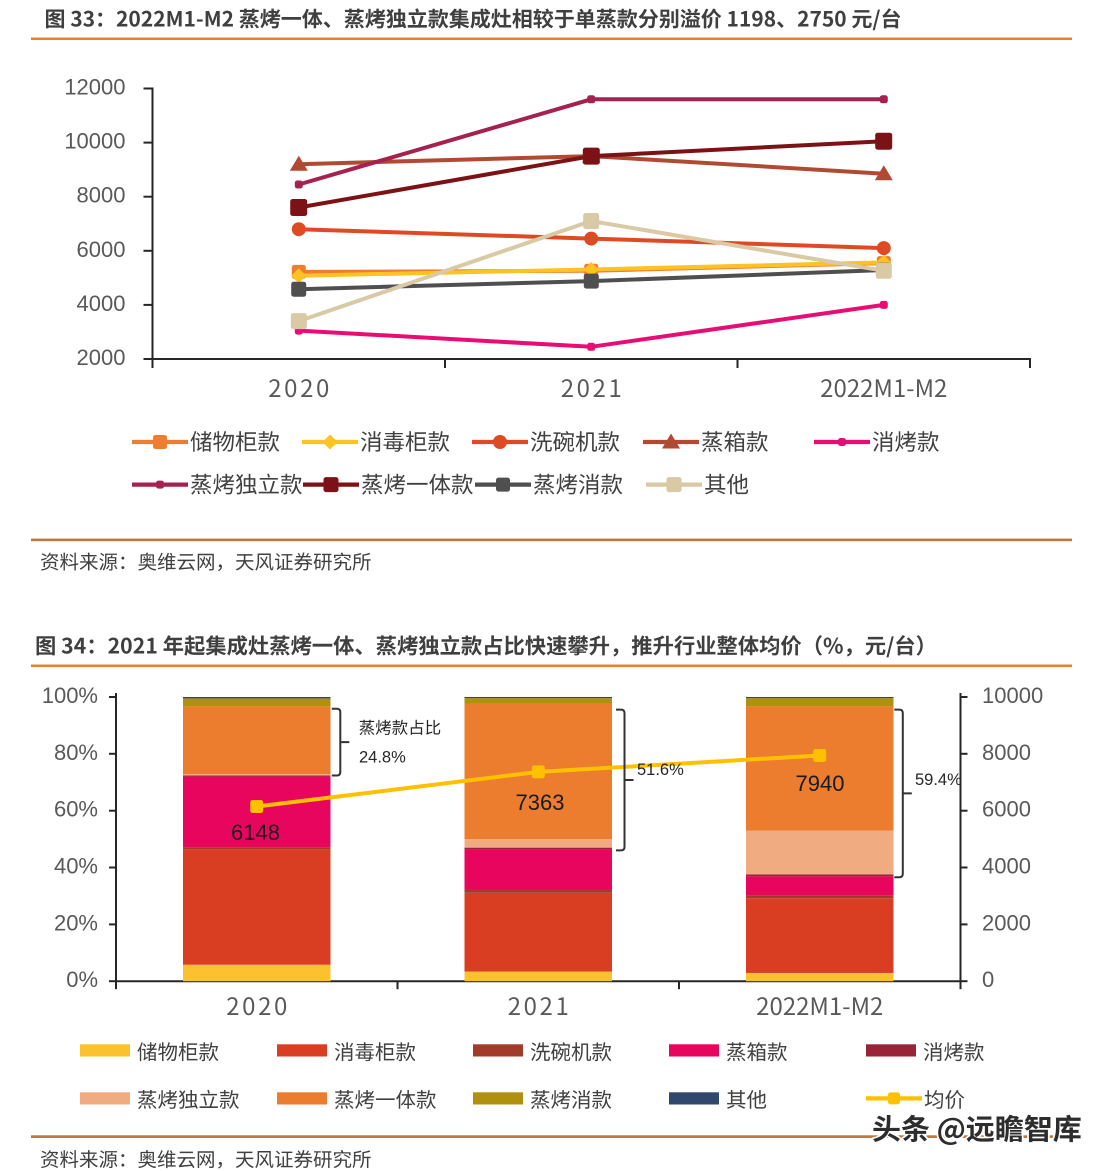 The width and height of the screenshot is (1104, 1171). What do you see at coordinates (76, 809) in the screenshot?
I see `svg-text: 60%` at bounding box center [76, 809].